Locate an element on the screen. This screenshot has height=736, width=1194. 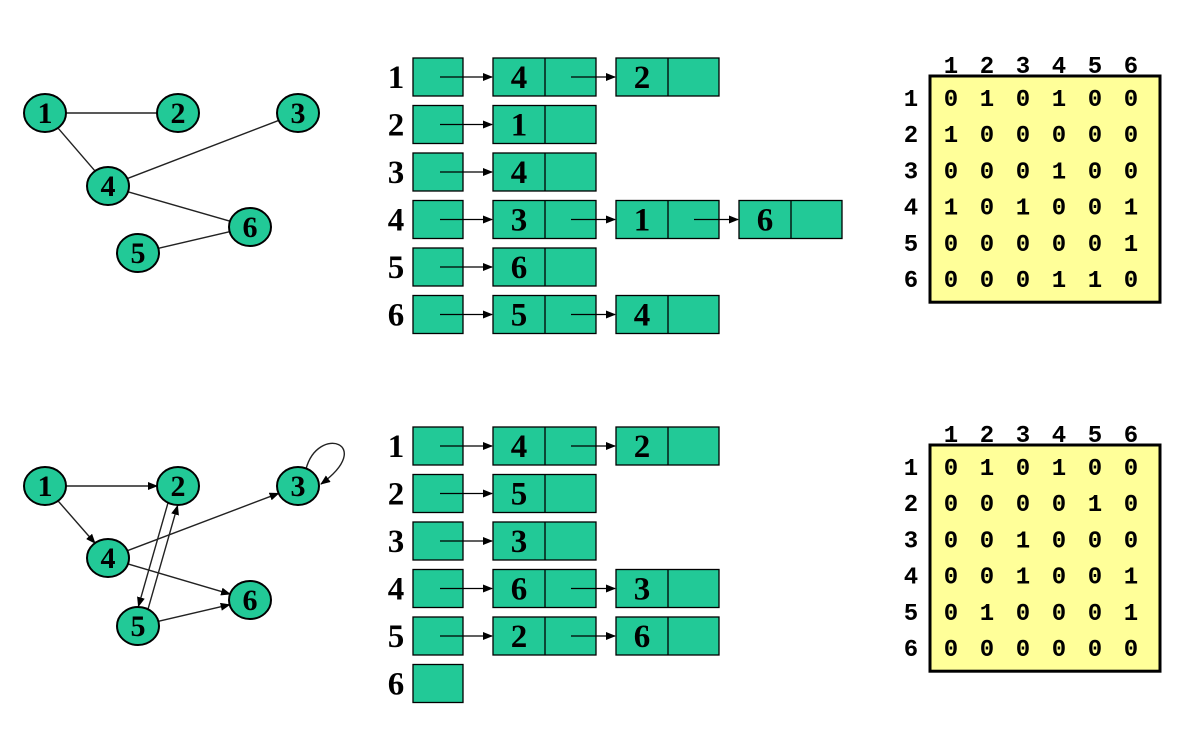
graph-node-5: 5 is located at coordinates (138, 626).